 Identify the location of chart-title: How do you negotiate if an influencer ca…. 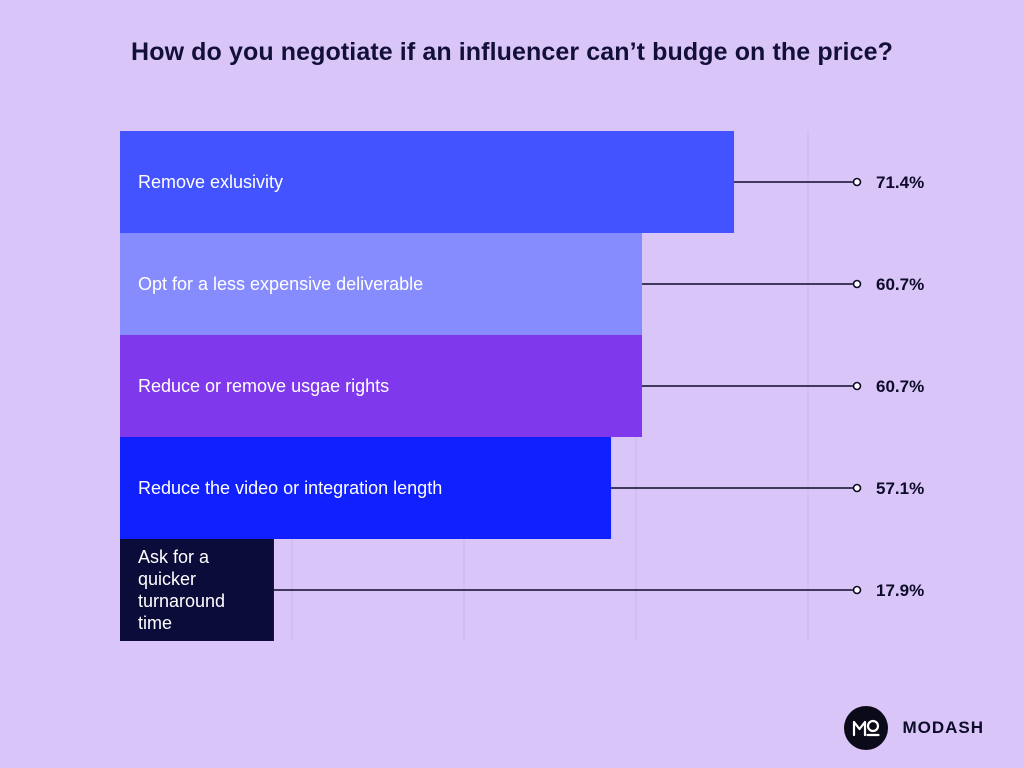
(512, 52).